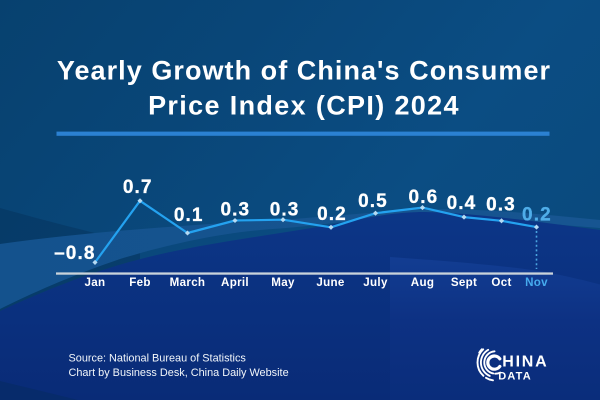 This screenshot has height=400, width=600. What do you see at coordinates (501, 282) in the screenshot?
I see `svg-text: Oct` at bounding box center [501, 282].